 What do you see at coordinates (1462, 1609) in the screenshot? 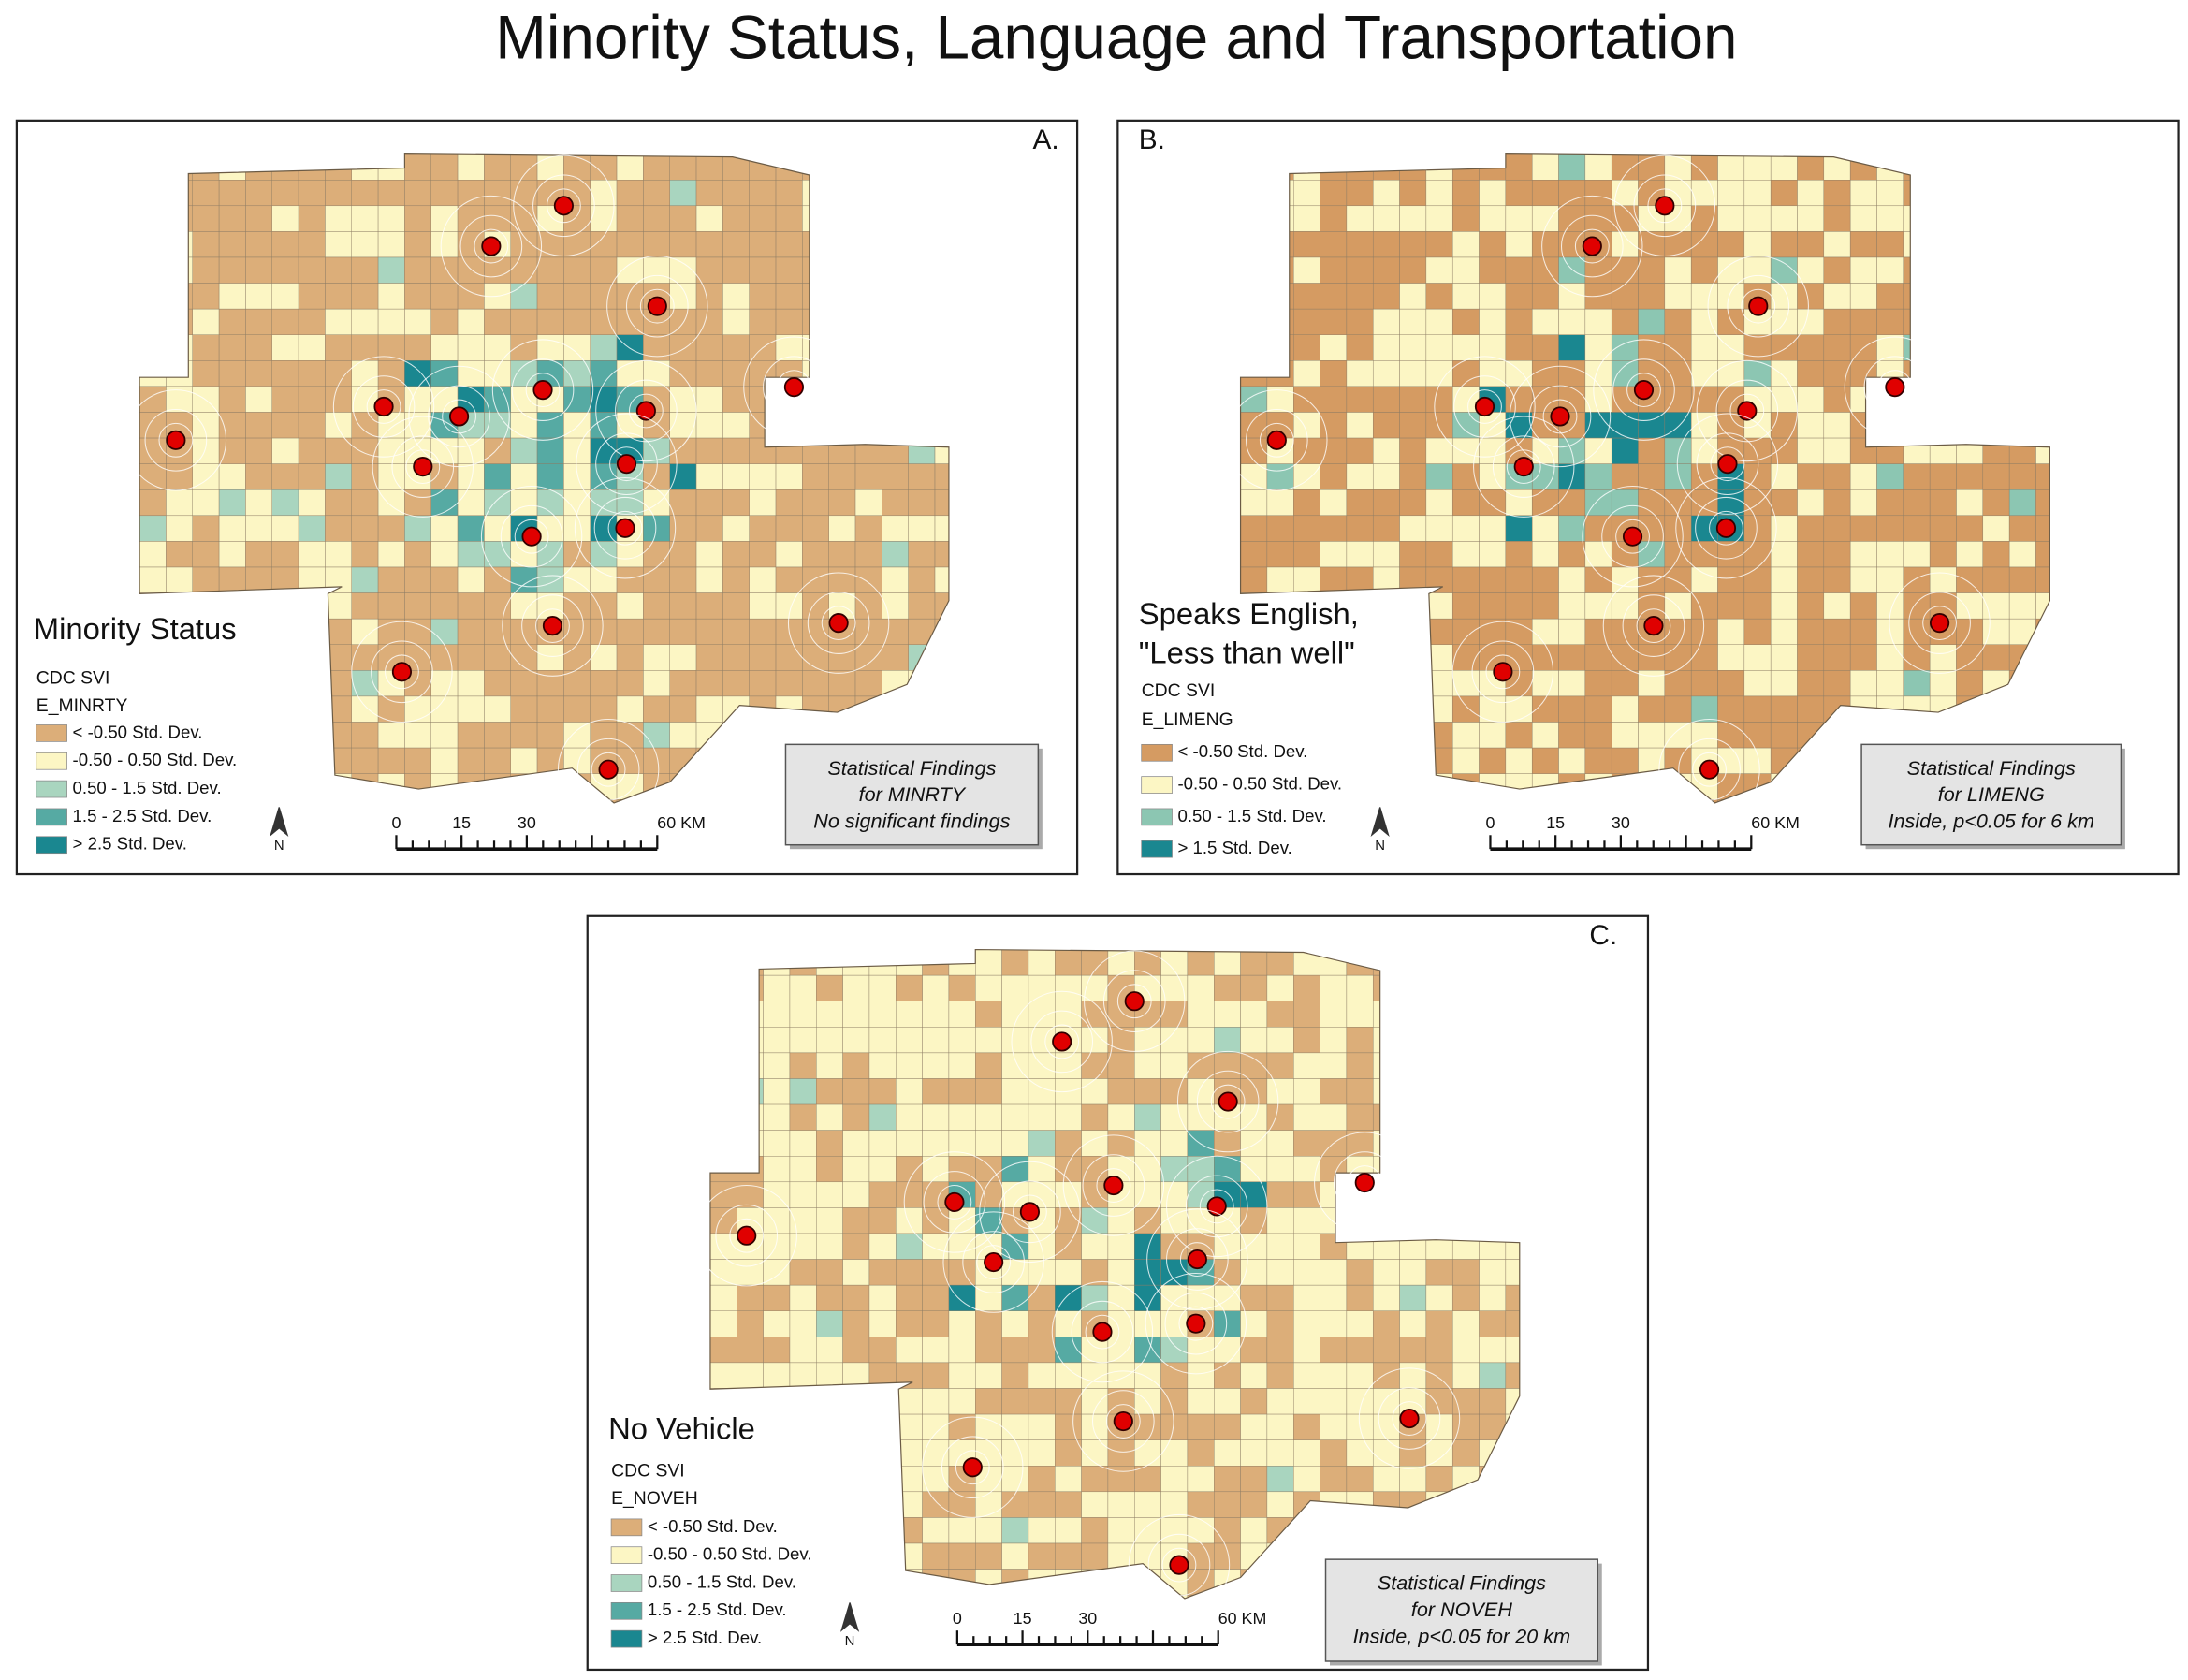
I see `findings-text: for NOVEH` at bounding box center [1462, 1609].